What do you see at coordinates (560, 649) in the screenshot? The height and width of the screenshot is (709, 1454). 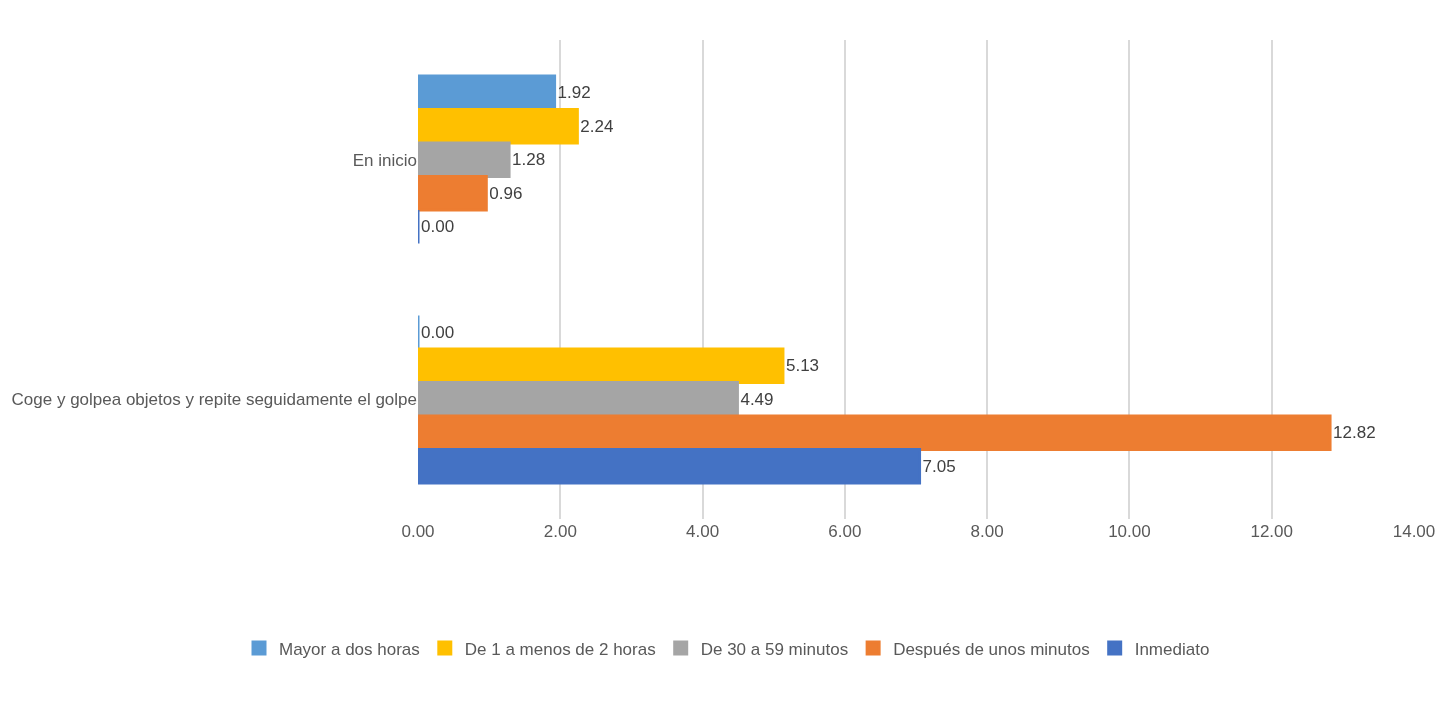 I see `legend-label: De 1 a menos de 2 horas` at bounding box center [560, 649].